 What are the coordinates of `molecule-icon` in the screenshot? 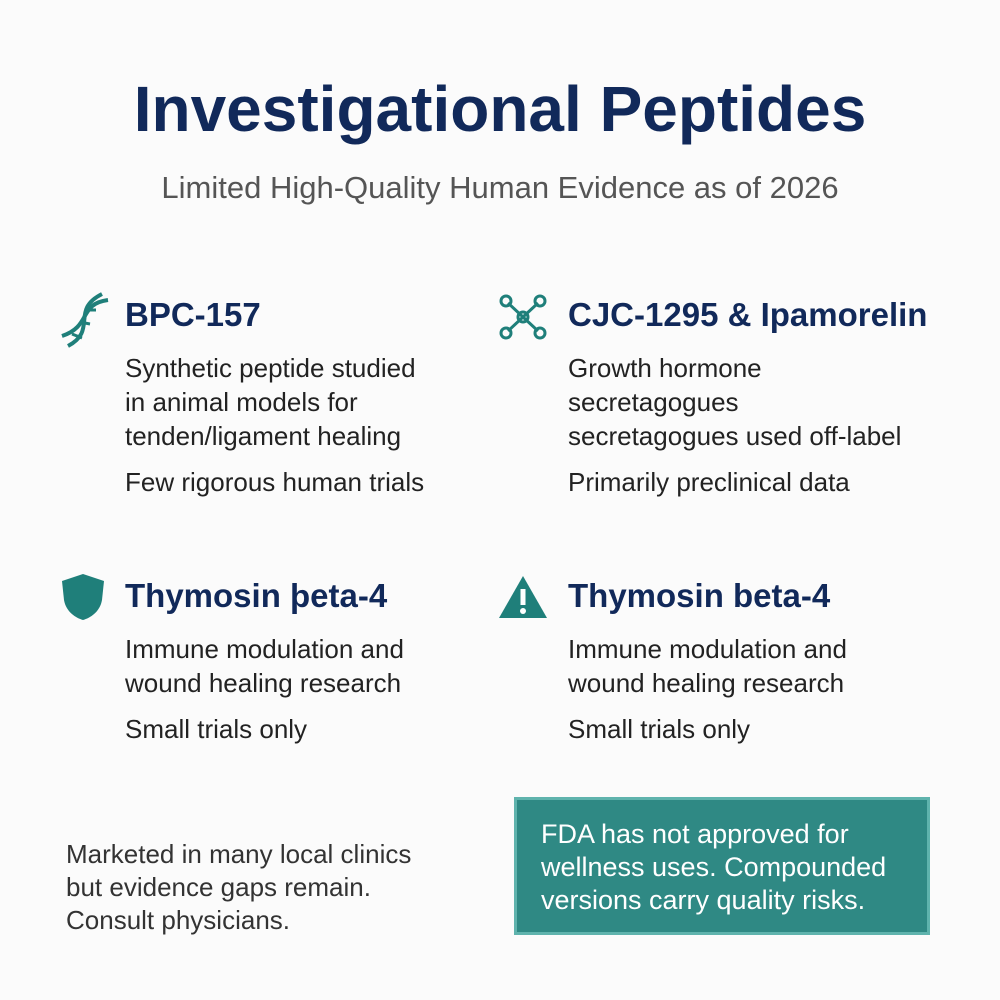 It's located at (523, 317).